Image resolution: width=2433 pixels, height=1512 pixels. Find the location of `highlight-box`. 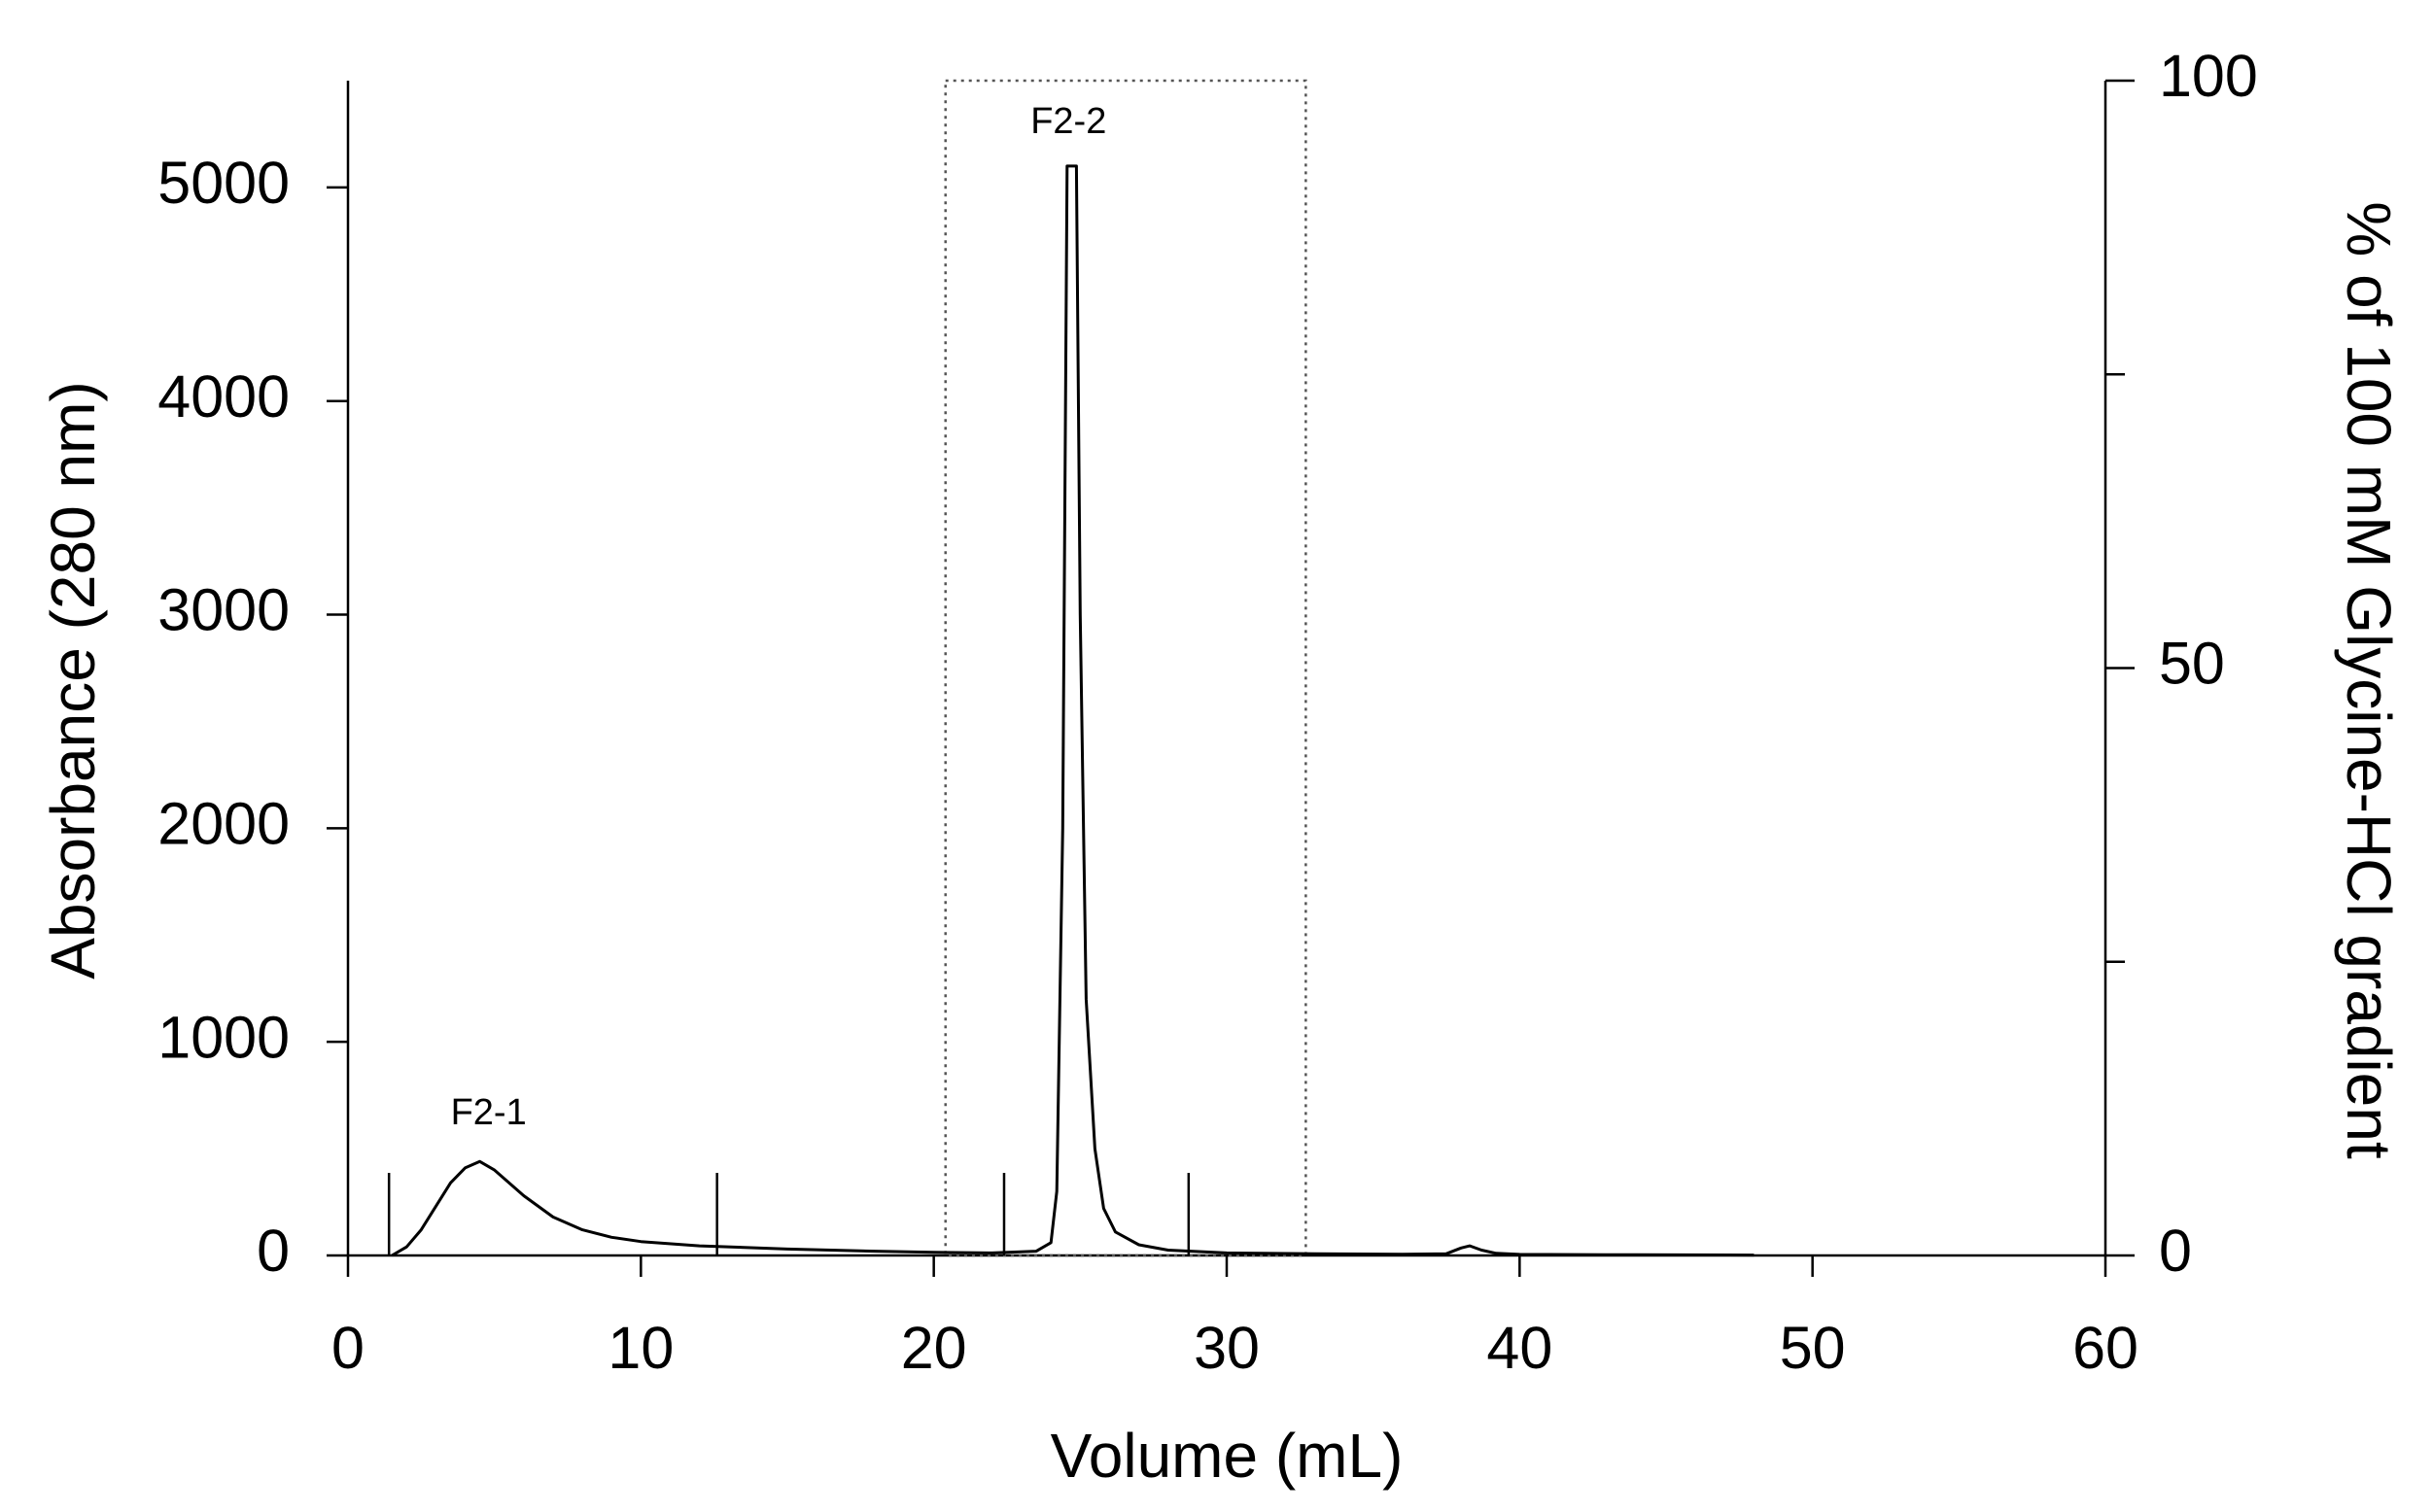

highlight-box is located at coordinates (1125, 668).